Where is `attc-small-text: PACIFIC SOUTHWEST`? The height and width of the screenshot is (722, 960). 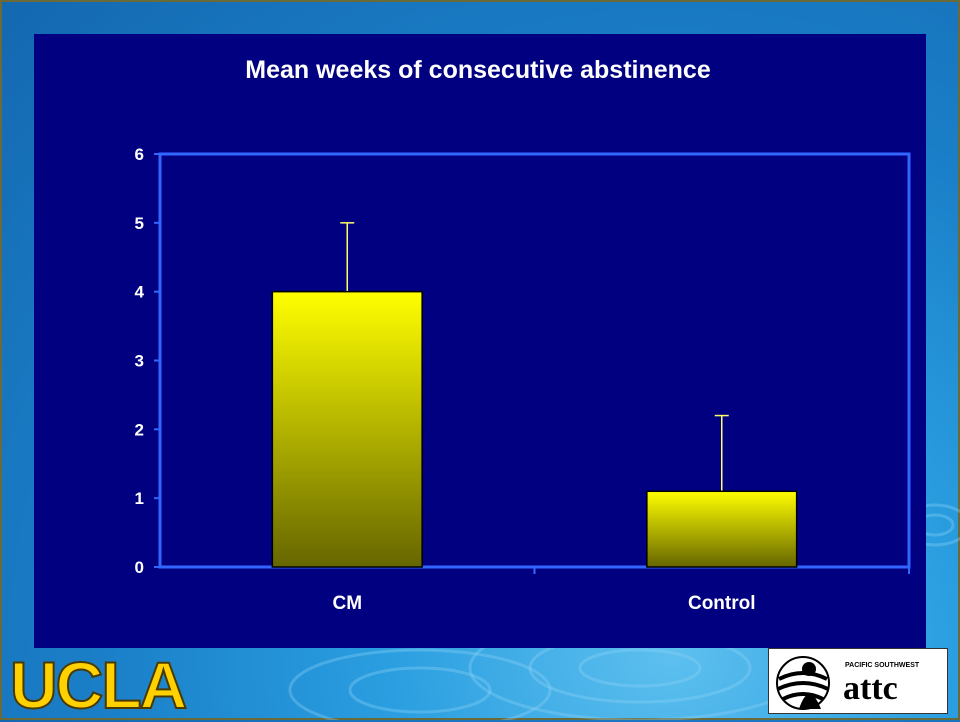
attc-small-text: PACIFIC SOUTHWEST is located at coordinates (882, 665).